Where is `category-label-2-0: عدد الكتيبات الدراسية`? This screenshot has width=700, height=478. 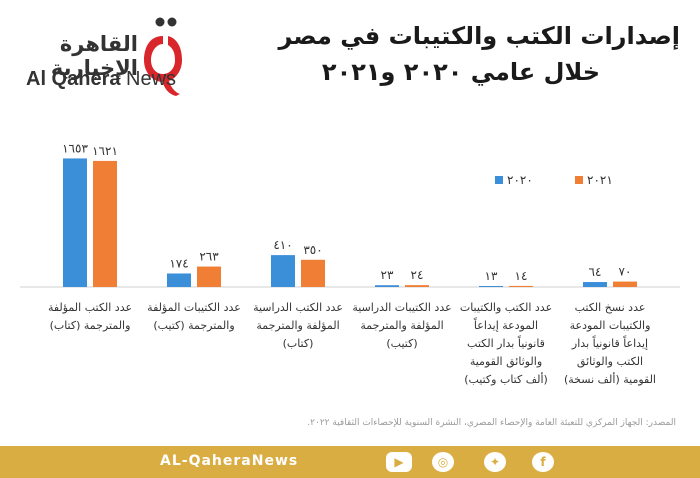
category-label-2-0: عدد الكتيبات الدراسية is located at coordinates (401, 307).